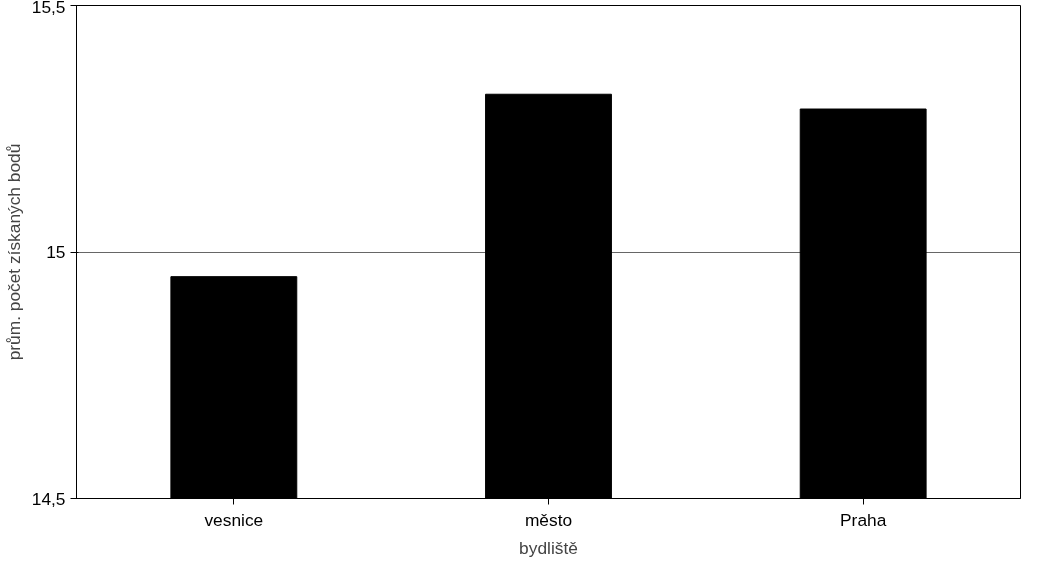 The width and height of the screenshot is (1052, 573). I want to click on x-tick-label: Praha, so click(863, 519).